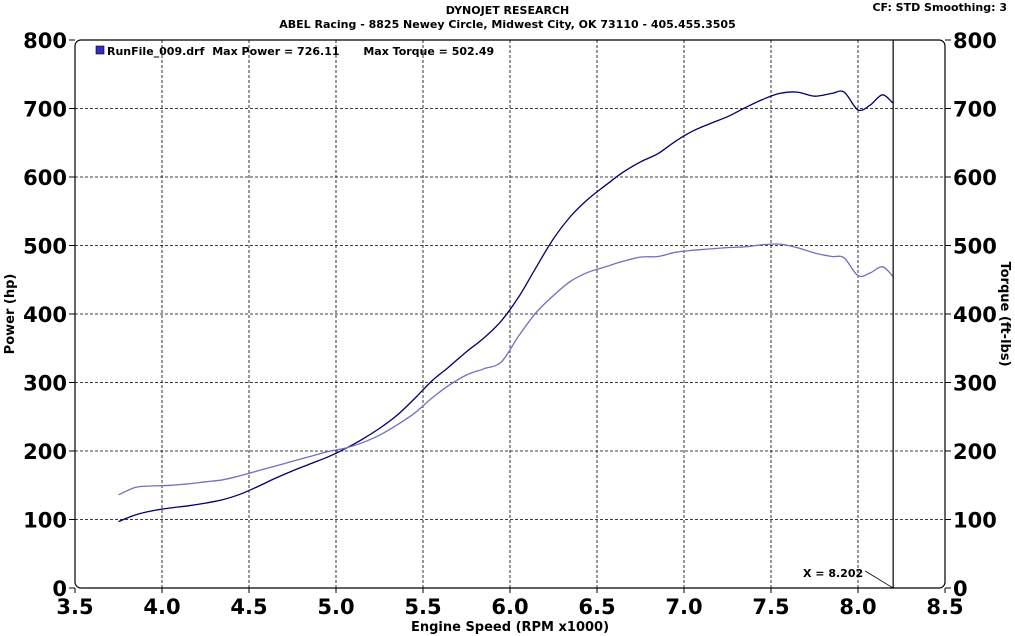 The image size is (1015, 636). Describe the element at coordinates (275, 51) in the screenshot. I see `legend-max-power: Max Power = 726.11` at that location.